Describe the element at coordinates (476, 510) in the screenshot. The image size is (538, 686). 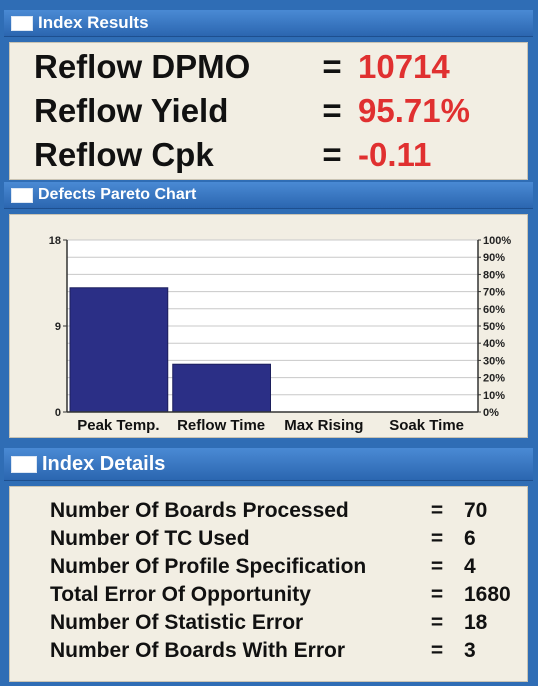
I see `detail-value: 70` at that location.